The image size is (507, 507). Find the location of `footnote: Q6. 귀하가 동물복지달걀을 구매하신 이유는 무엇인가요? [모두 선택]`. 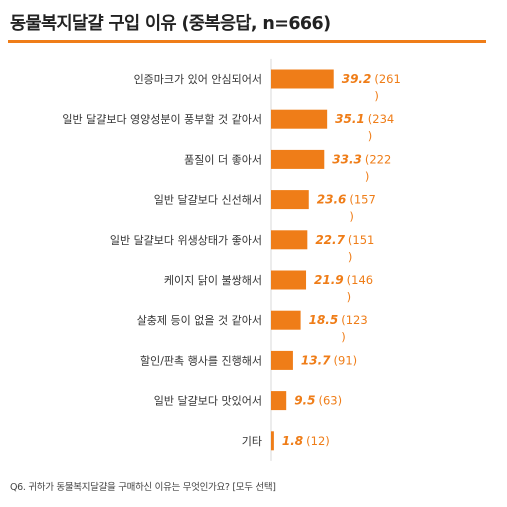

footnote: Q6. 귀하가 동물복지달걀을 구매하신 이유는 무엇인가요? [모두 선택] is located at coordinates (143, 487).